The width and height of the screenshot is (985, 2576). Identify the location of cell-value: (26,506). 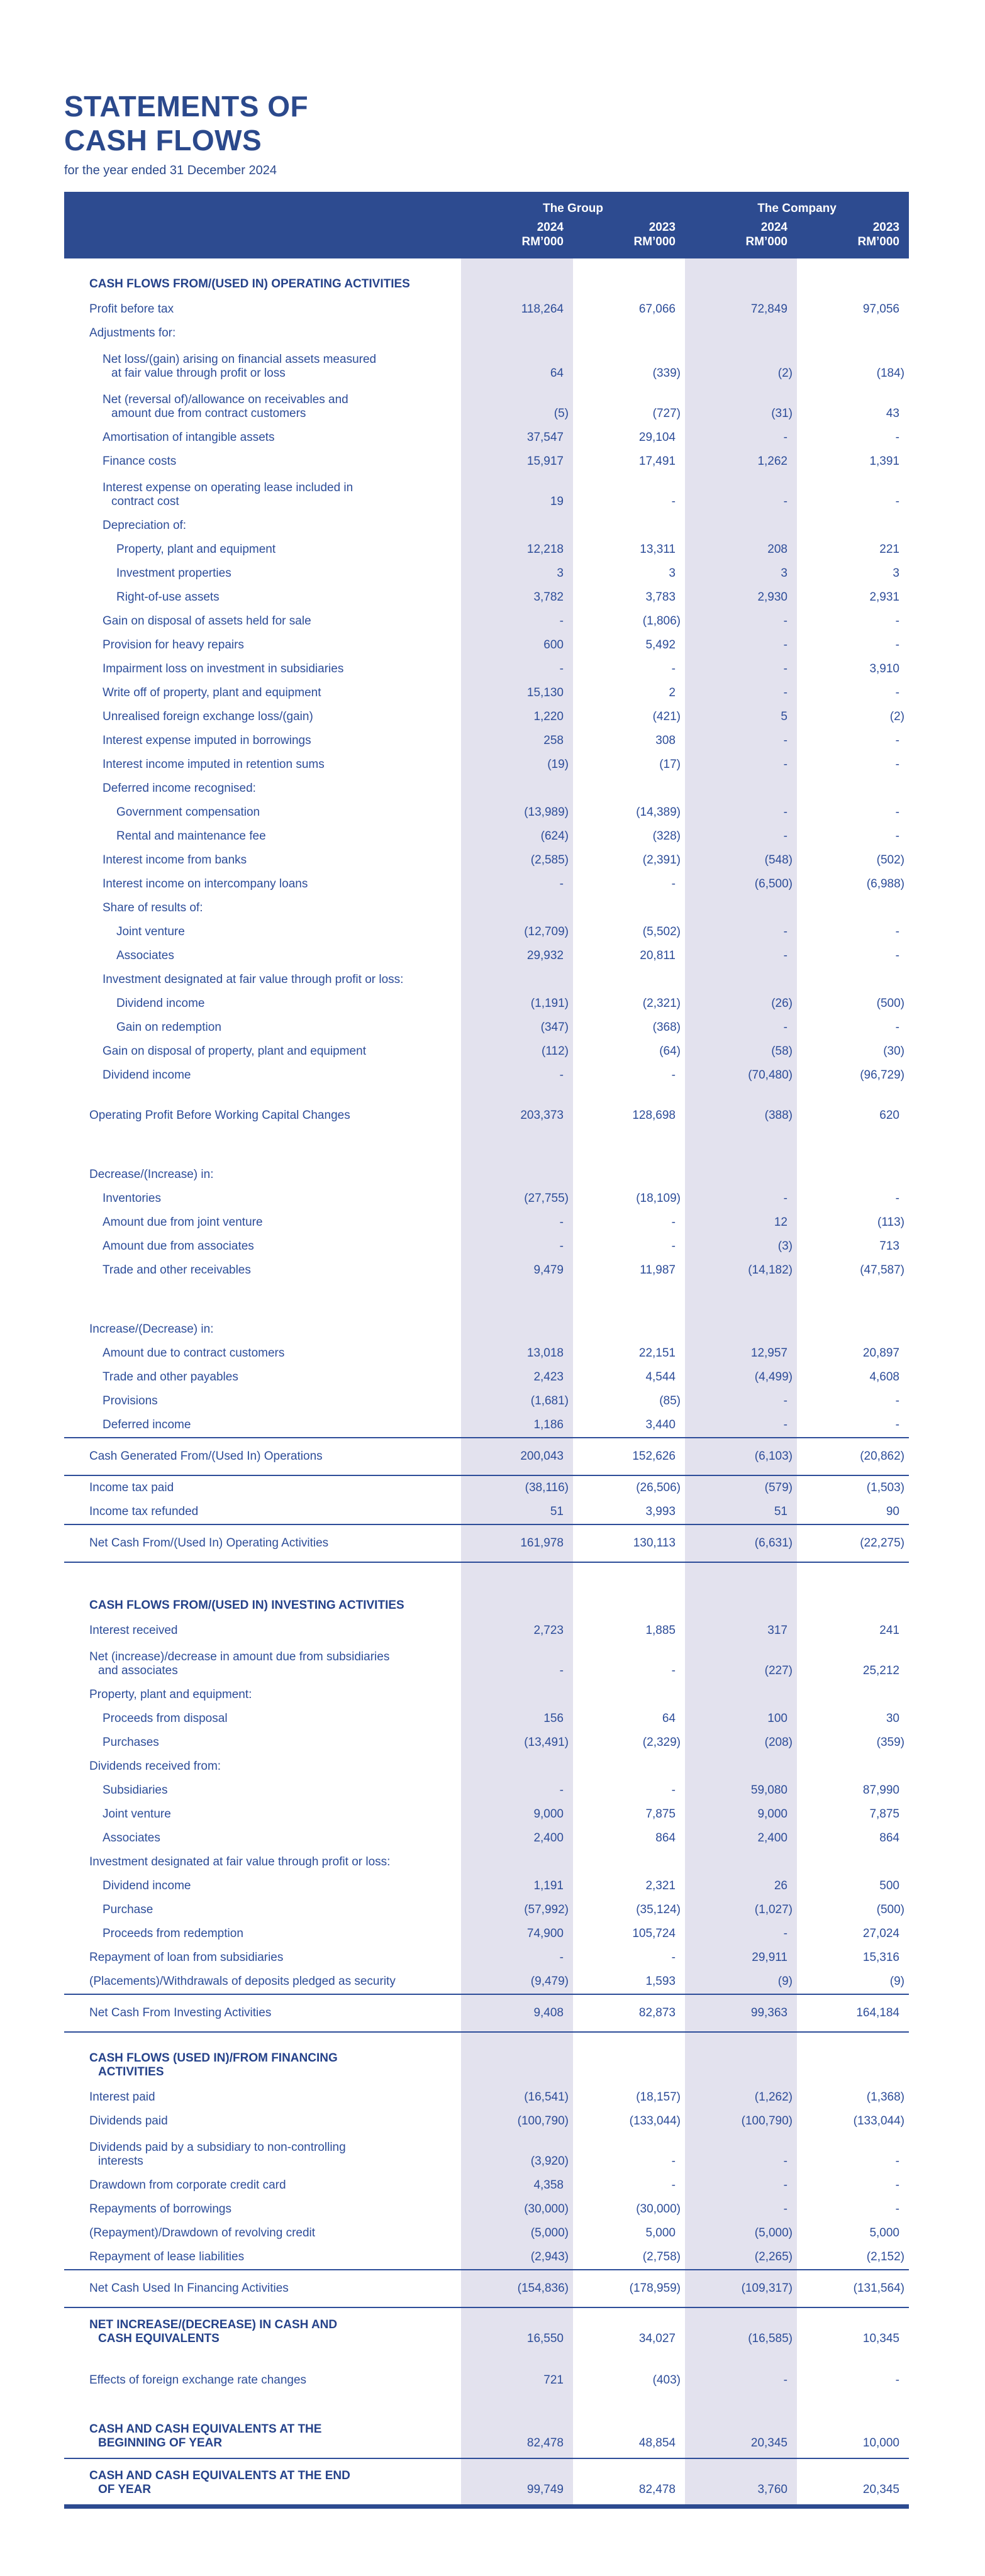
(659, 1487).